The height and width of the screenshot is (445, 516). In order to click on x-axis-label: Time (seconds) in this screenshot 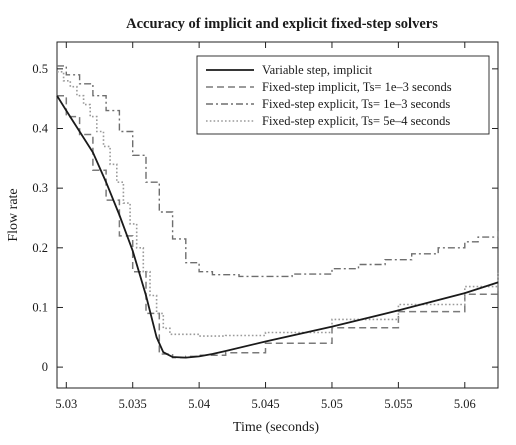, I will do `click(276, 427)`.